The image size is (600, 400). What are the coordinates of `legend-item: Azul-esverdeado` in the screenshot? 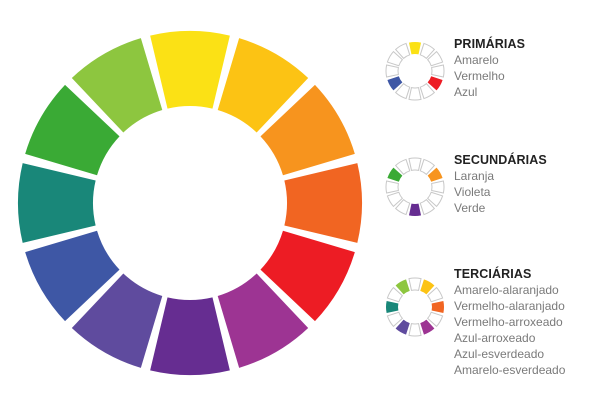 It's located at (499, 354).